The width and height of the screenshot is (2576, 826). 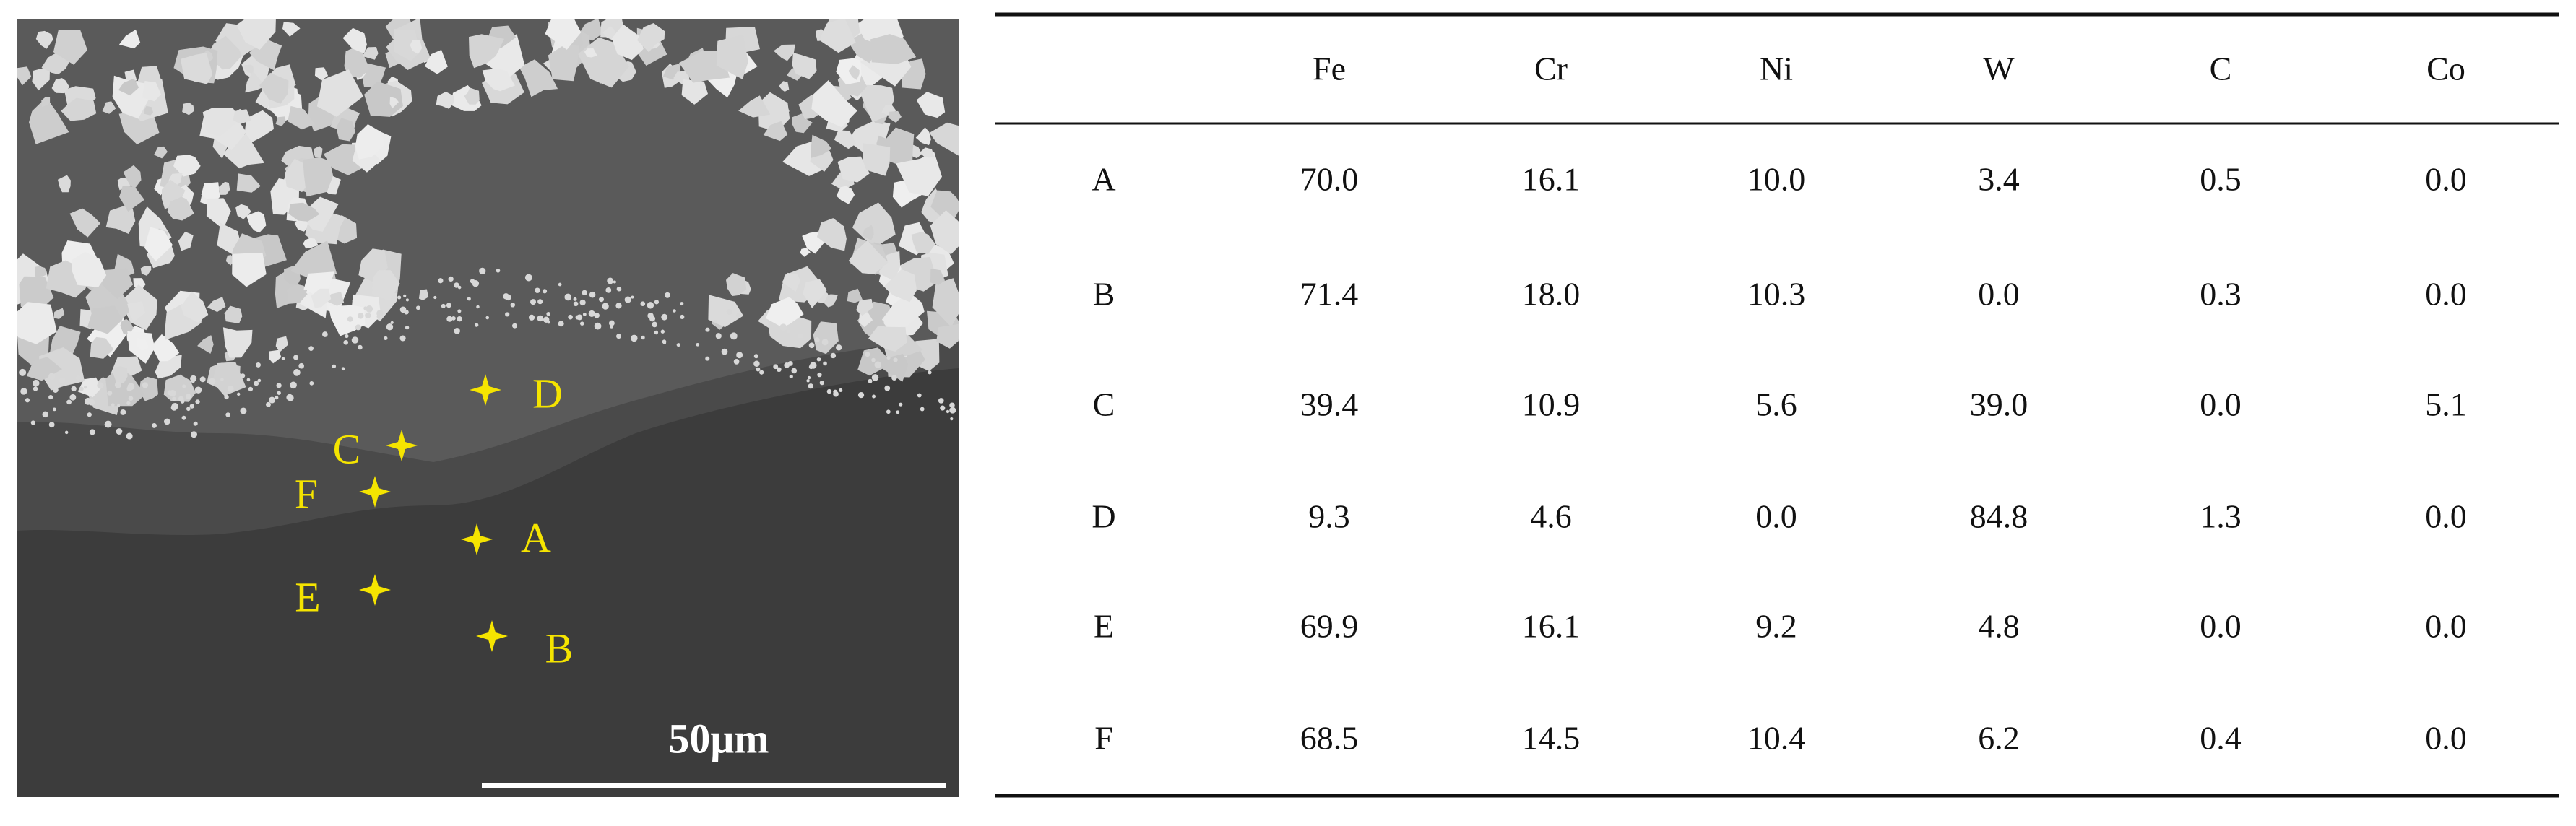 What do you see at coordinates (1329, 294) in the screenshot?
I see `cell: 71.4` at bounding box center [1329, 294].